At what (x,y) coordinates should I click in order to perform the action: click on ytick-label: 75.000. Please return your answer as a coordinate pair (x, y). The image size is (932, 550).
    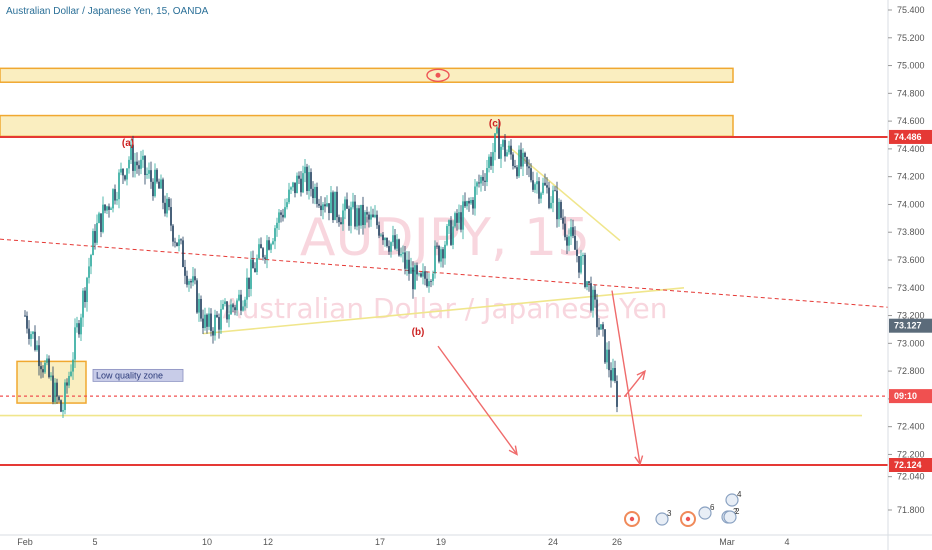
    Looking at the image, I should click on (911, 66).